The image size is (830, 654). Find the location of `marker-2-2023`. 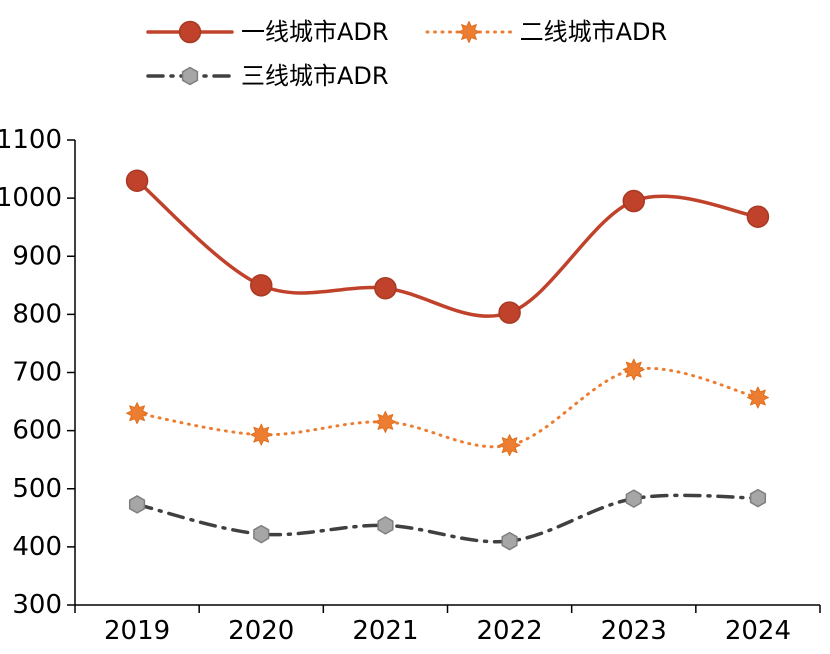

marker-2-2023 is located at coordinates (633, 498).